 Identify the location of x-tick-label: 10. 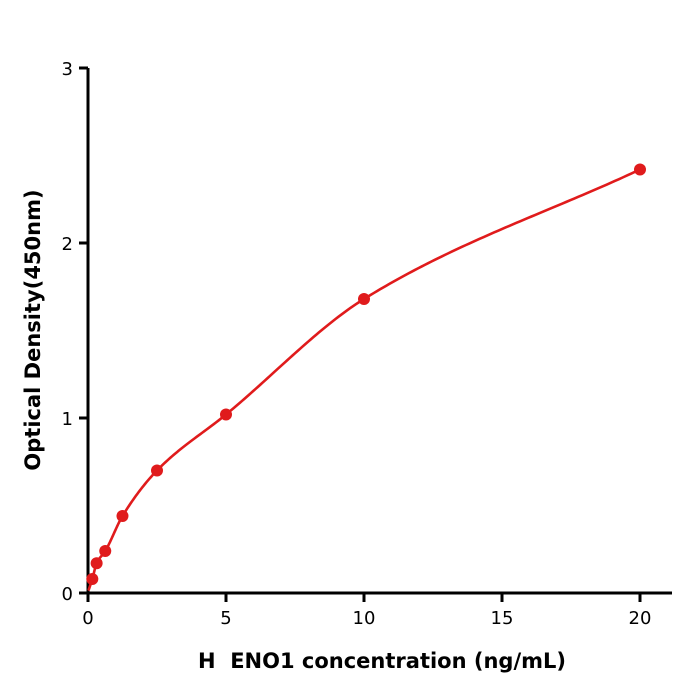
(364, 618).